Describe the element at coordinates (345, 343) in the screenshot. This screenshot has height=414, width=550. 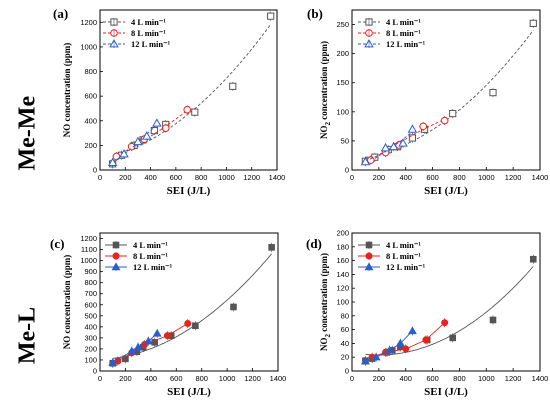
I see `y-tick-label: 40` at that location.